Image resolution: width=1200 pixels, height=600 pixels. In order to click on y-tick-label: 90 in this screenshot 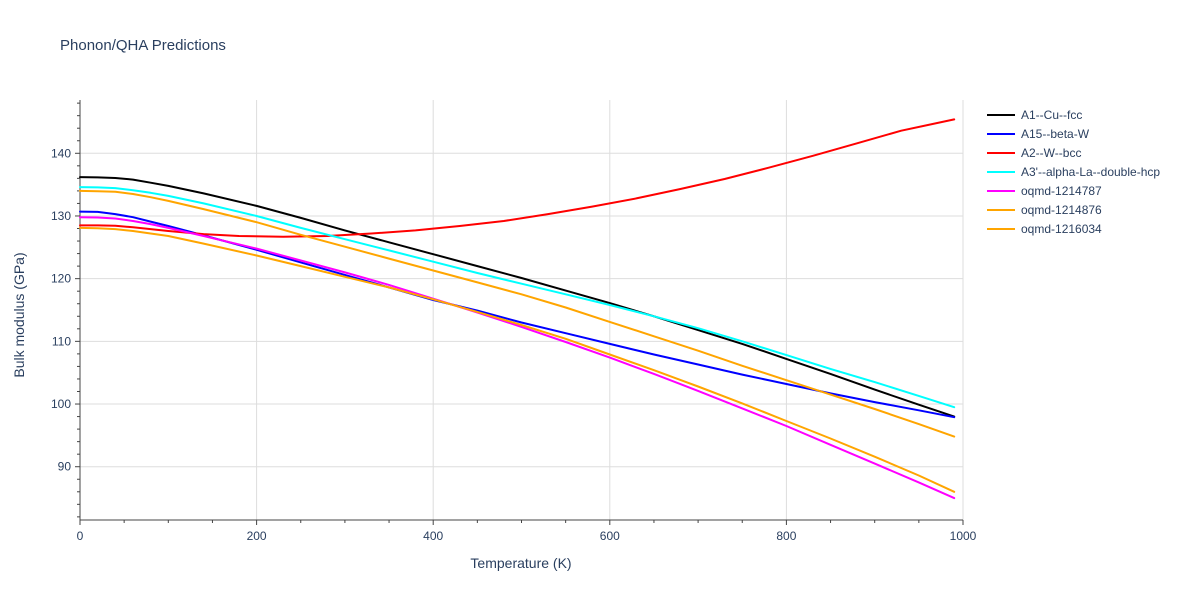, I will do `click(65, 467)`.